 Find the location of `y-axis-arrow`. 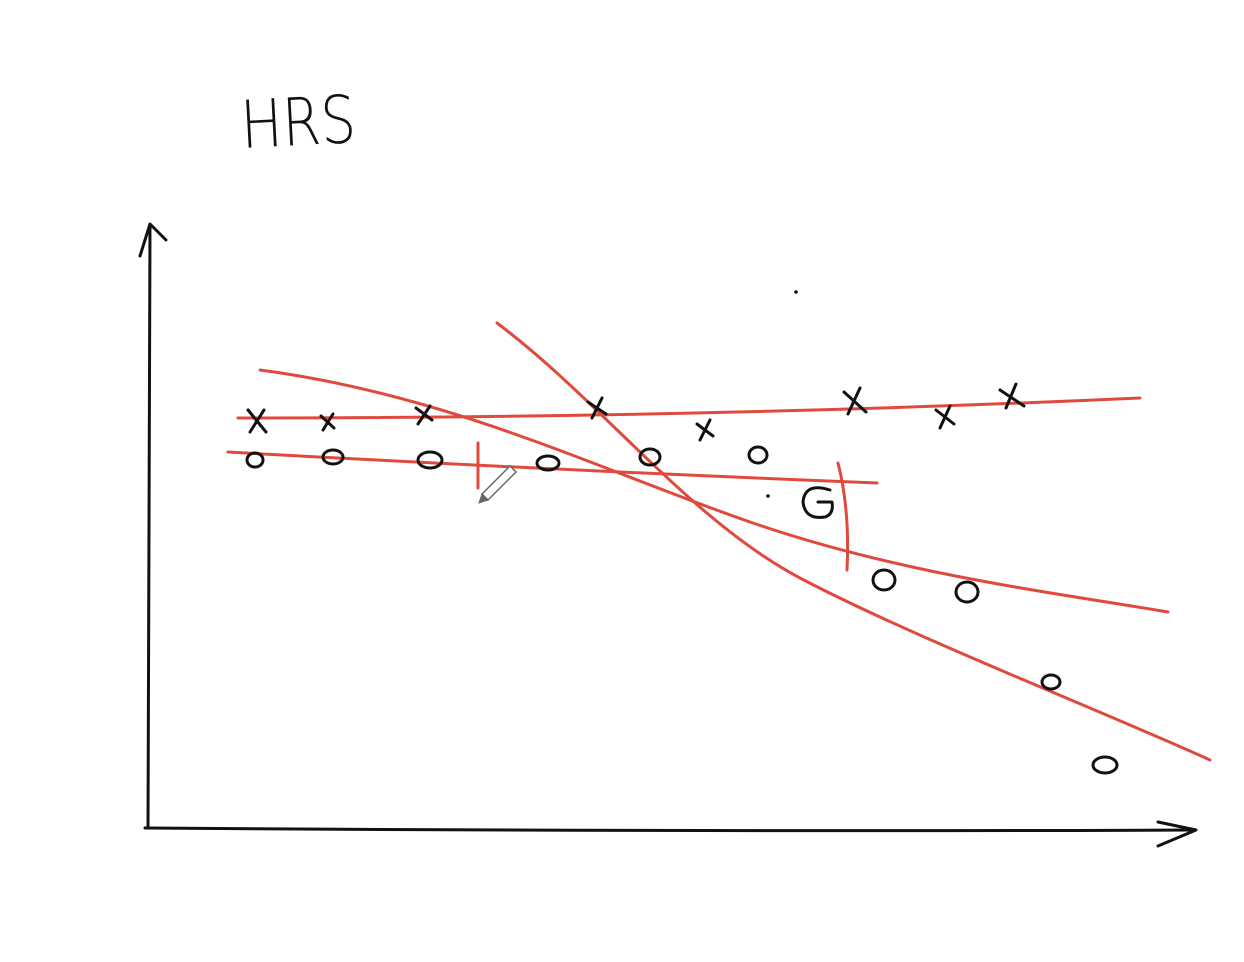

y-axis-arrow is located at coordinates (153, 240).